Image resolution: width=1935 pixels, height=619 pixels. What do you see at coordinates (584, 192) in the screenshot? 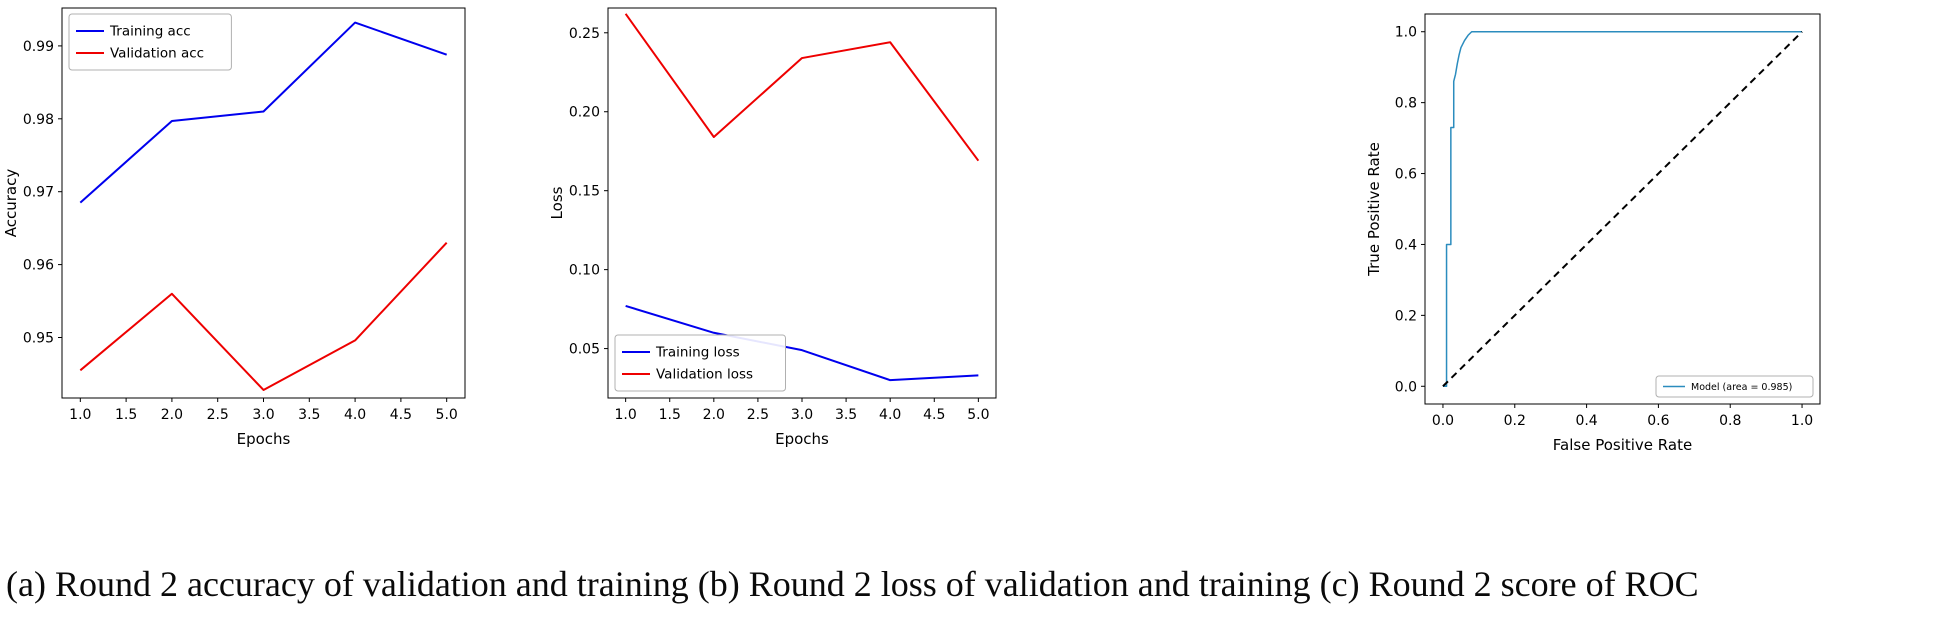
I see `y-tick-label: 0.15` at bounding box center [584, 192].